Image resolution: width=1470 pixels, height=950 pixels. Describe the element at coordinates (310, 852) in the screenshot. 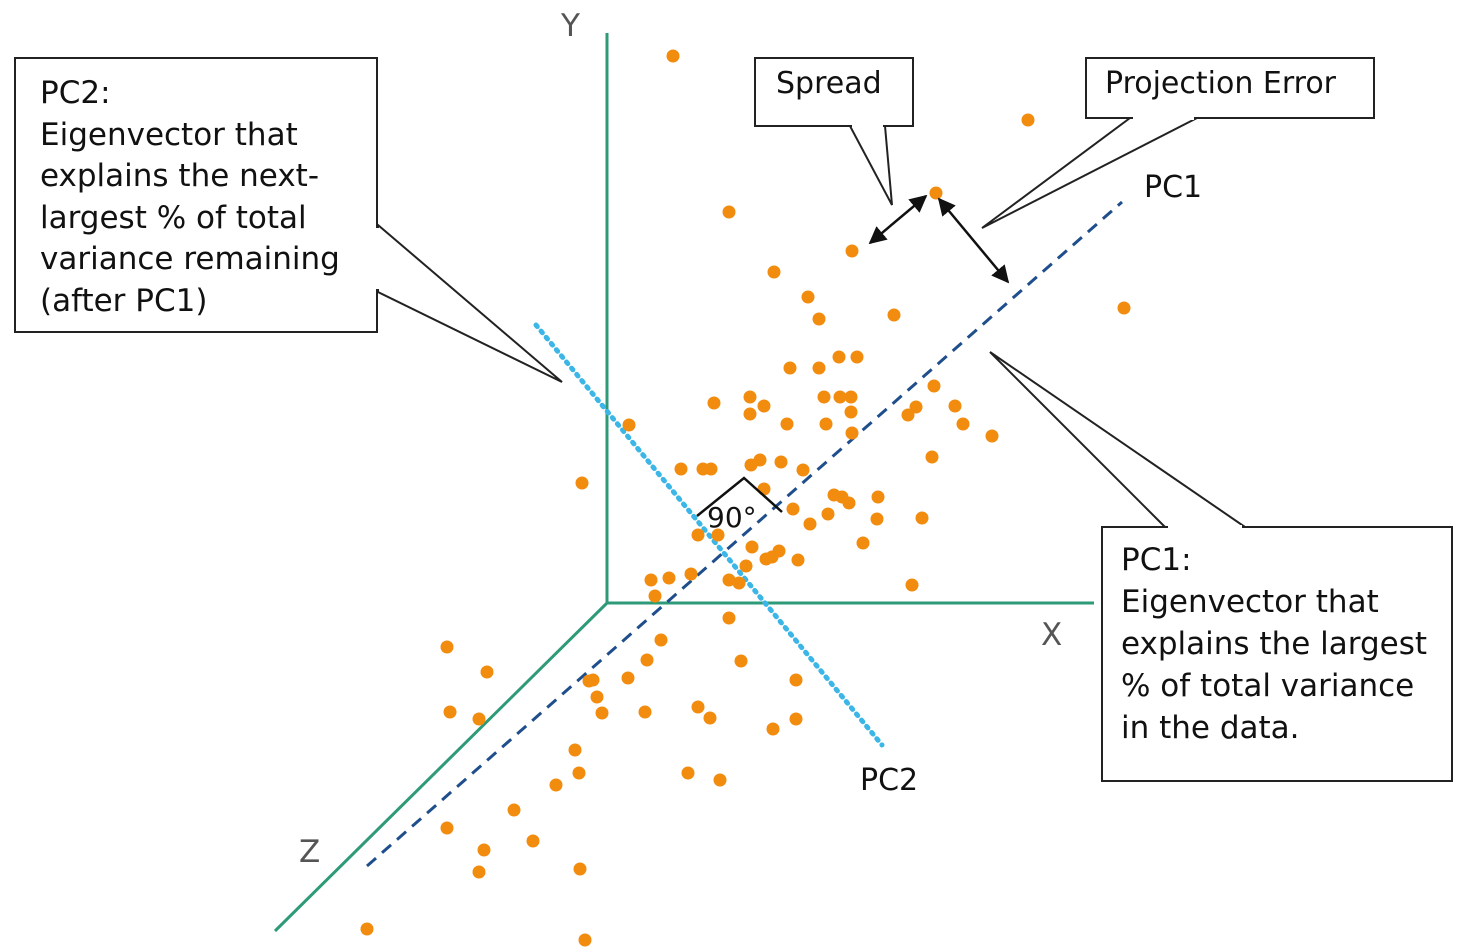

I see `z-axis-label: Z` at that location.